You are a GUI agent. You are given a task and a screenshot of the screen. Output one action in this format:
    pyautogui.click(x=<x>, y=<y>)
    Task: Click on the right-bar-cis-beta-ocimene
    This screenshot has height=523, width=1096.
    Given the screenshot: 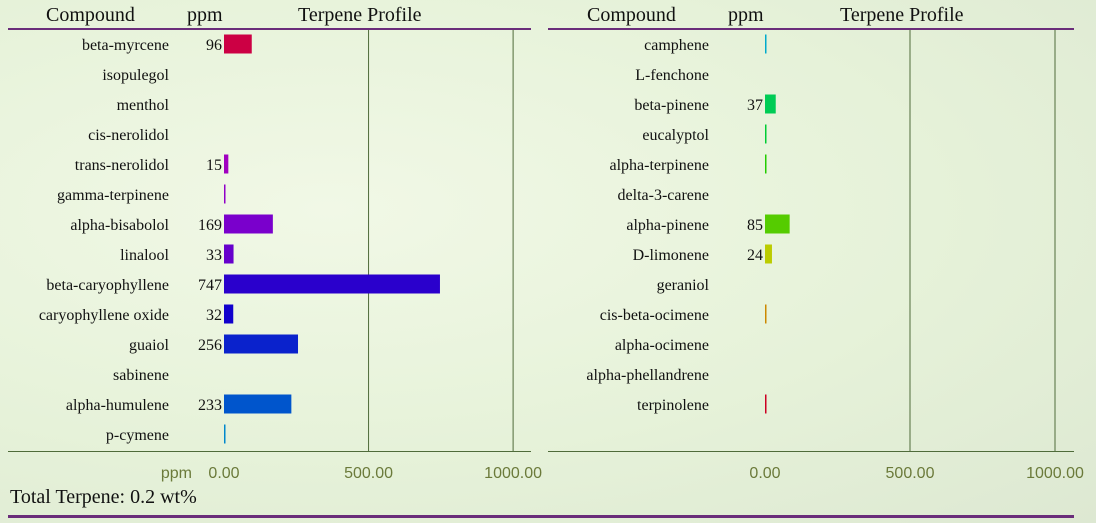 What is the action you would take?
    pyautogui.click(x=766, y=314)
    